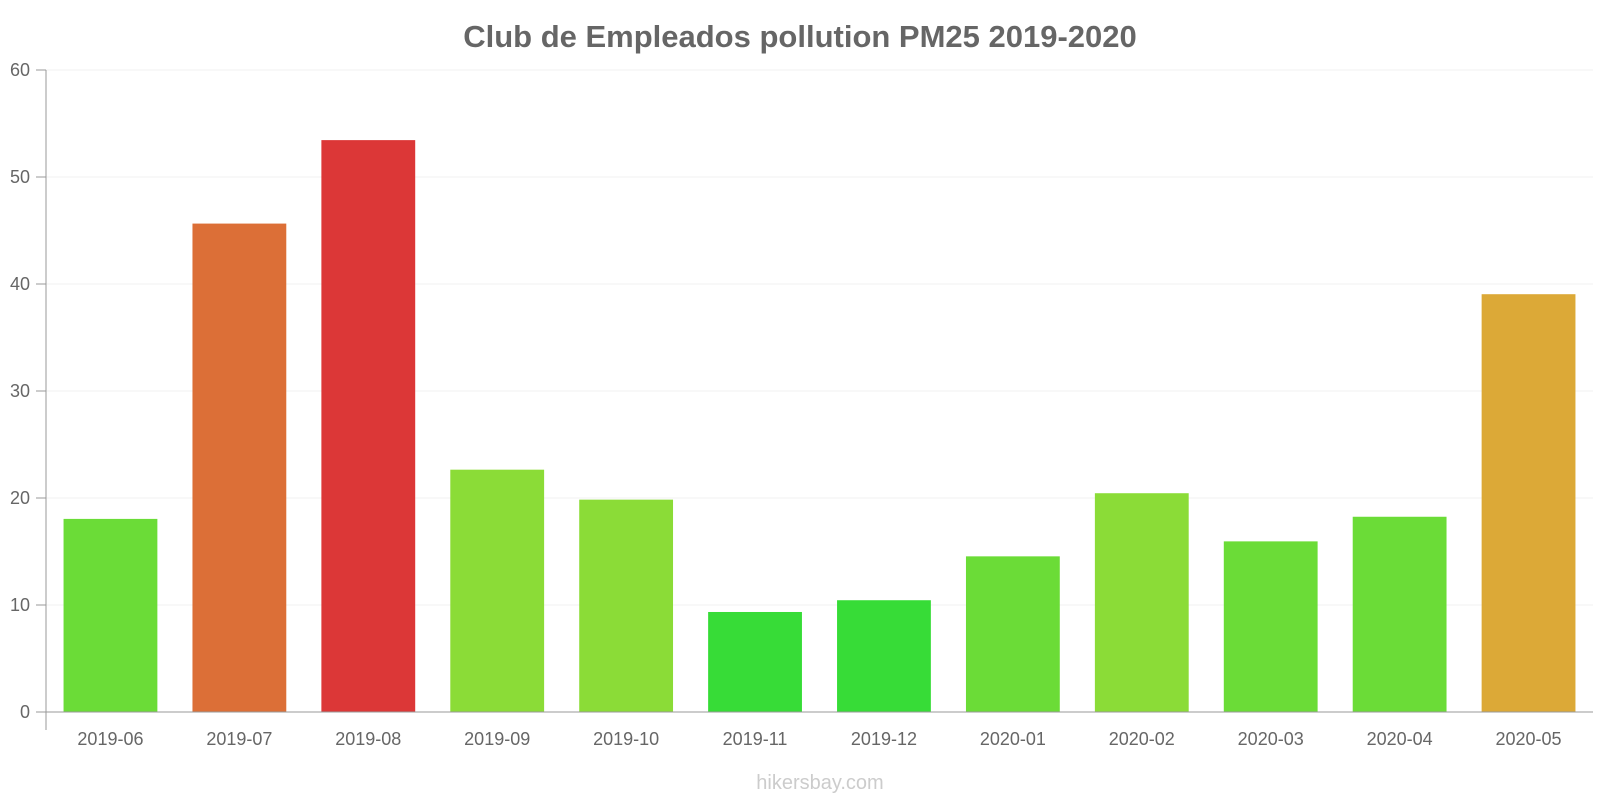 The height and width of the screenshot is (805, 1600). What do you see at coordinates (626, 739) in the screenshot?
I see `x-tick-label: 2019-10` at bounding box center [626, 739].